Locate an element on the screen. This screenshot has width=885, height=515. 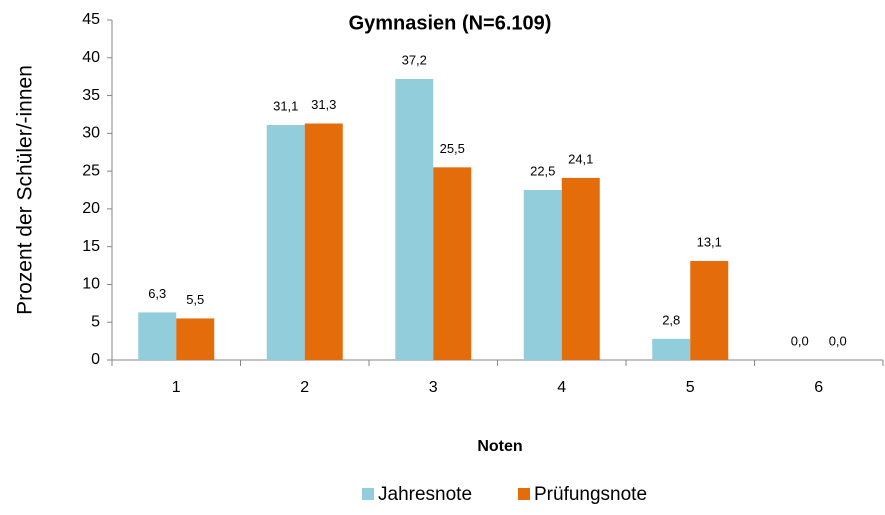
chart-title: Gymnasien (N=6.109) is located at coordinates (450, 23).